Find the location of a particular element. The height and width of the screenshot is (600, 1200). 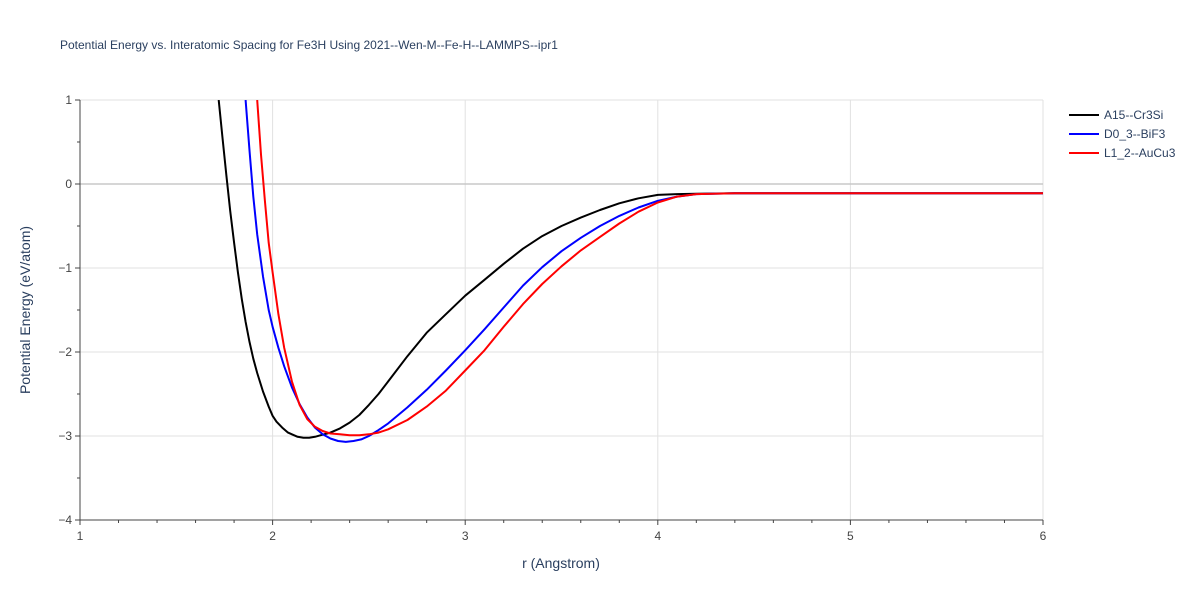

legend-label: D0_3--BiF3 is located at coordinates (1135, 134).